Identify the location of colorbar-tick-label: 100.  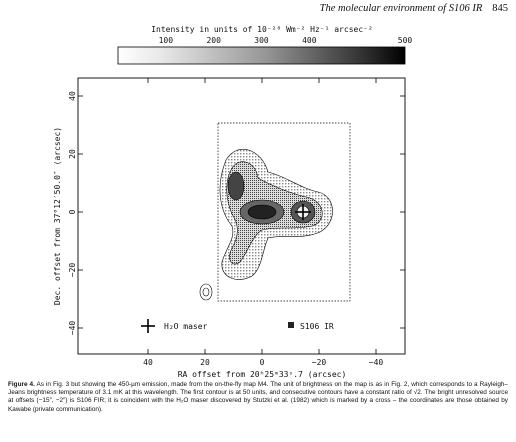
(166, 40).